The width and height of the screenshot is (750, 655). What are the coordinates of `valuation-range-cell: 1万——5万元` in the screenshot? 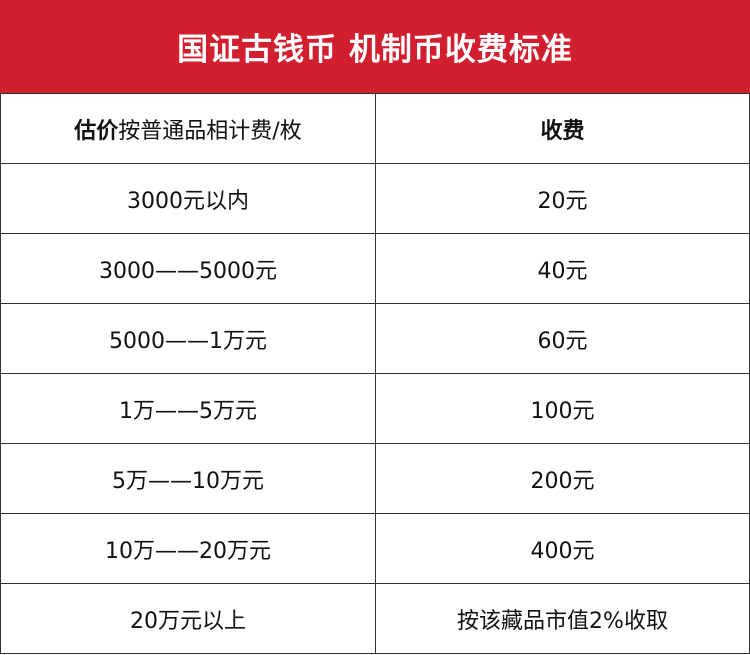 It's located at (188, 408).